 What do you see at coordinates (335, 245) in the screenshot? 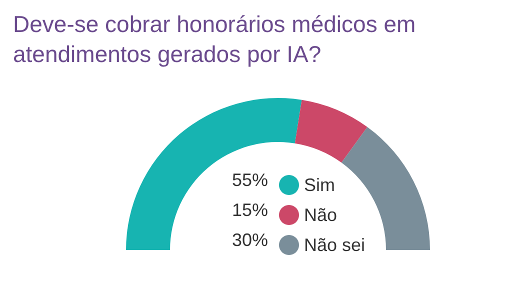
I see `legend-label: Não sei` at bounding box center [335, 245].